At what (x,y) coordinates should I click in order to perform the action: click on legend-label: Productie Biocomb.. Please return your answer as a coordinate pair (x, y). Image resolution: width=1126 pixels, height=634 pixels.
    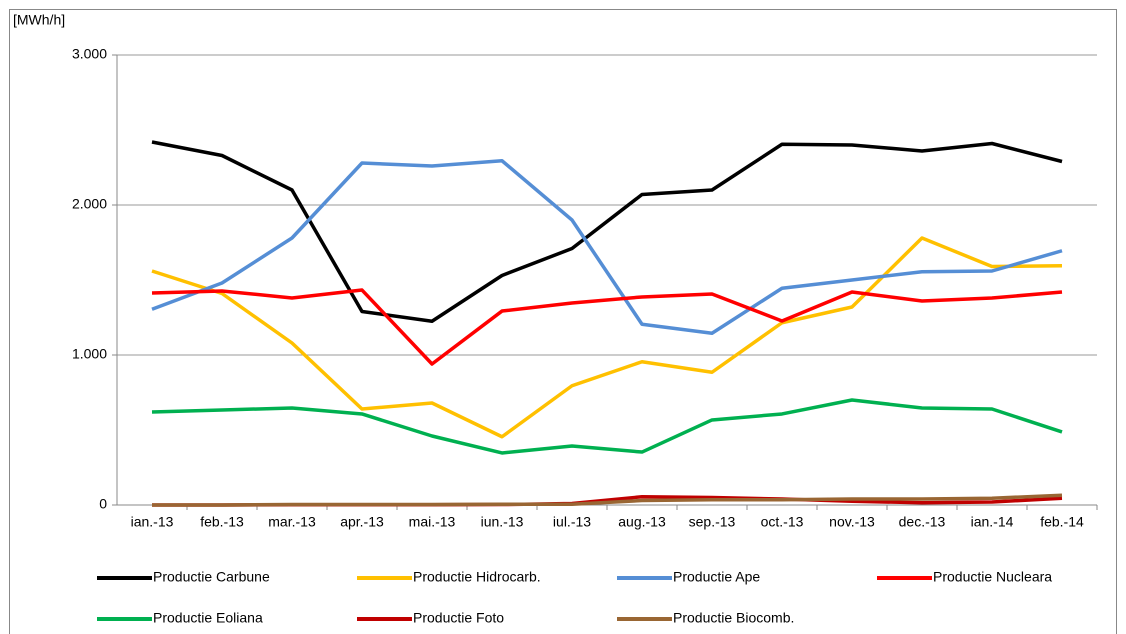
    Looking at the image, I should click on (733, 618).